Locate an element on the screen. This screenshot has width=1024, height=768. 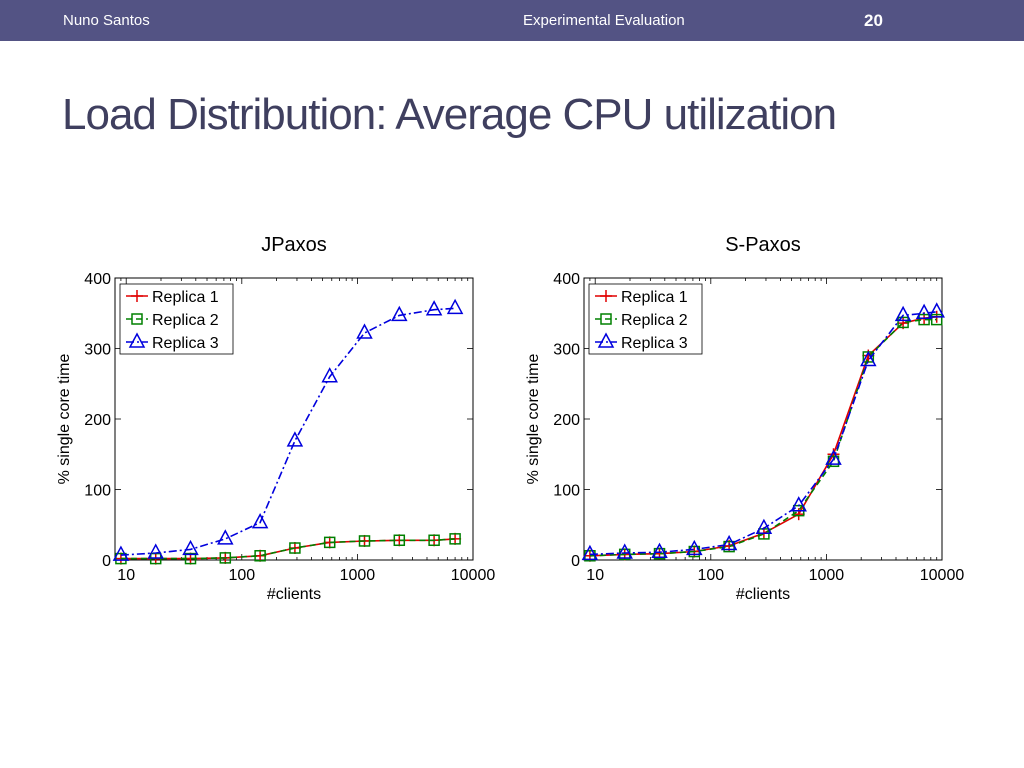
page-number: 20 is located at coordinates (873, 20).